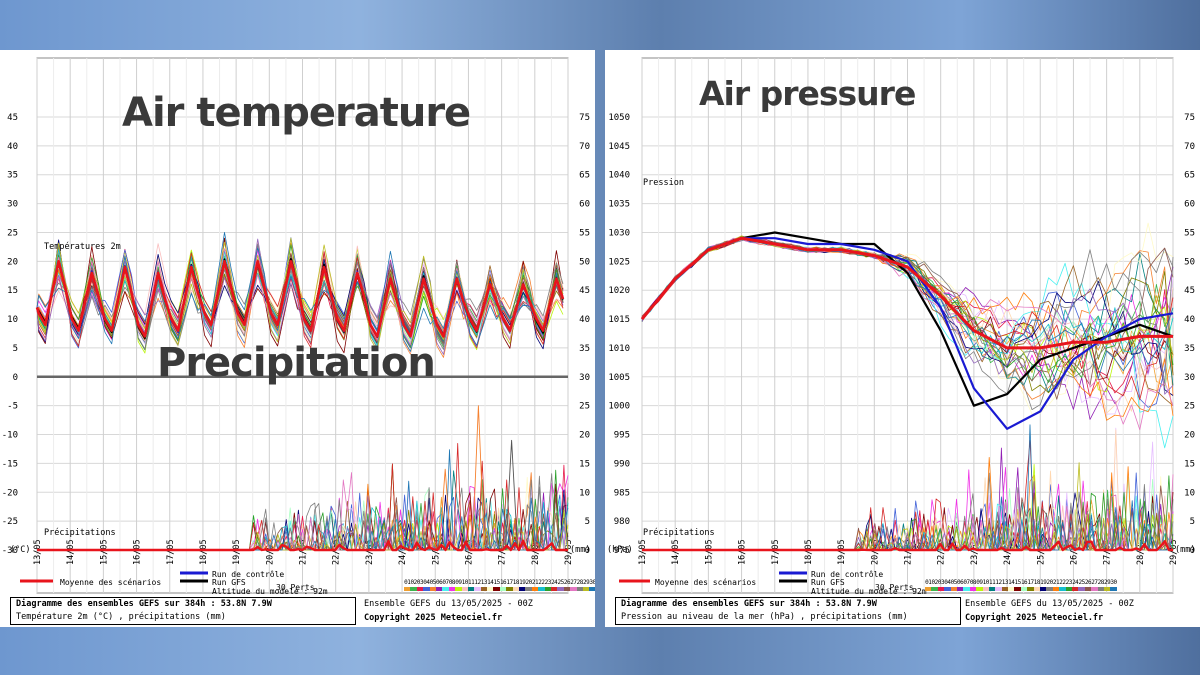 The image size is (1200, 675). What do you see at coordinates (676, 552) in the screenshot?
I see `x-tick-label: 14/05` at bounding box center [676, 552].